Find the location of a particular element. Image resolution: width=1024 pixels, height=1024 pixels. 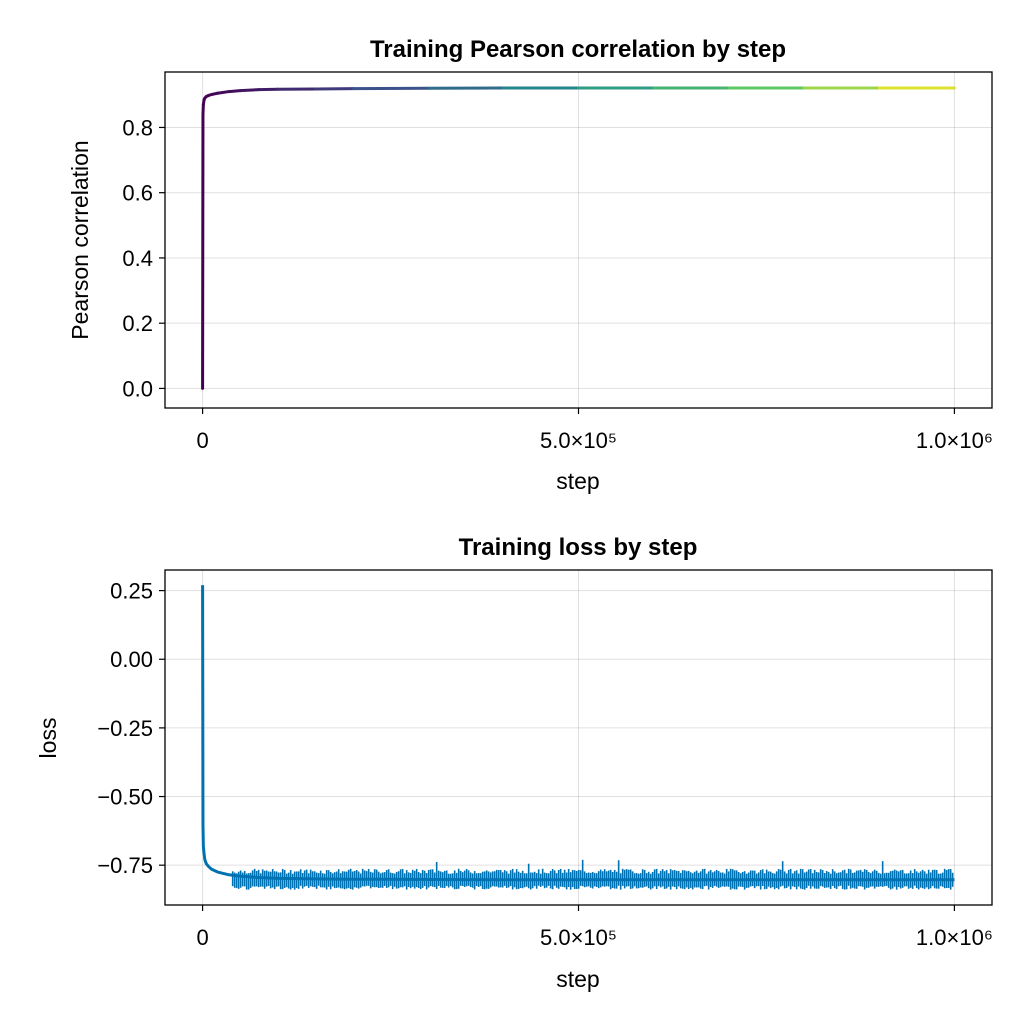

loss-y-tick-label: −0.25 is located at coordinates (125, 728).